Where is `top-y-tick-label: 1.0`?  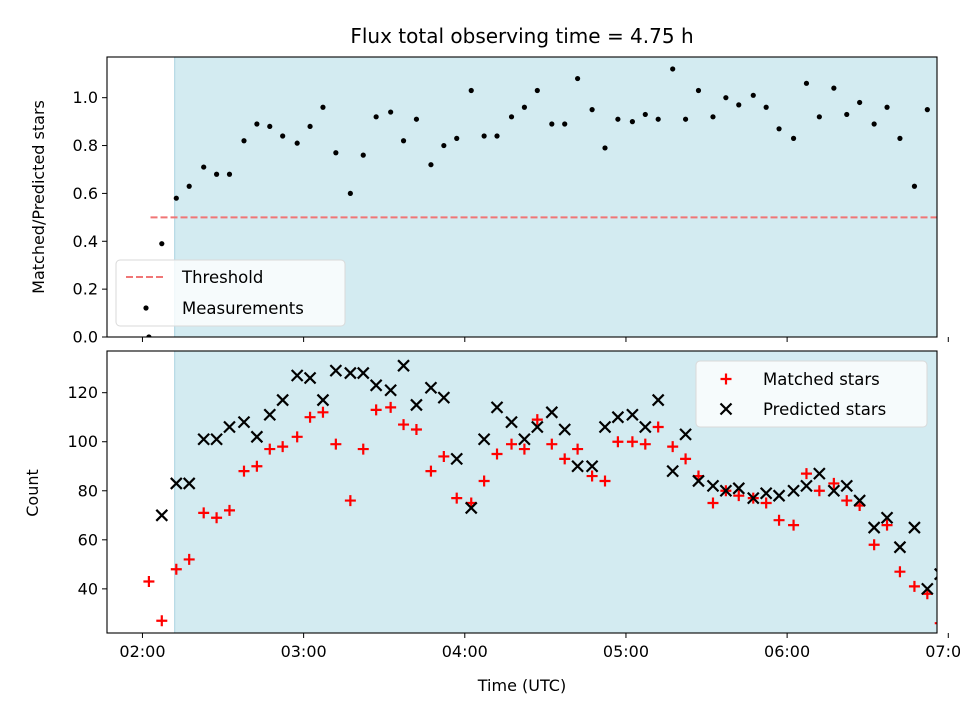
top-y-tick-label: 1.0 is located at coordinates (85, 97).